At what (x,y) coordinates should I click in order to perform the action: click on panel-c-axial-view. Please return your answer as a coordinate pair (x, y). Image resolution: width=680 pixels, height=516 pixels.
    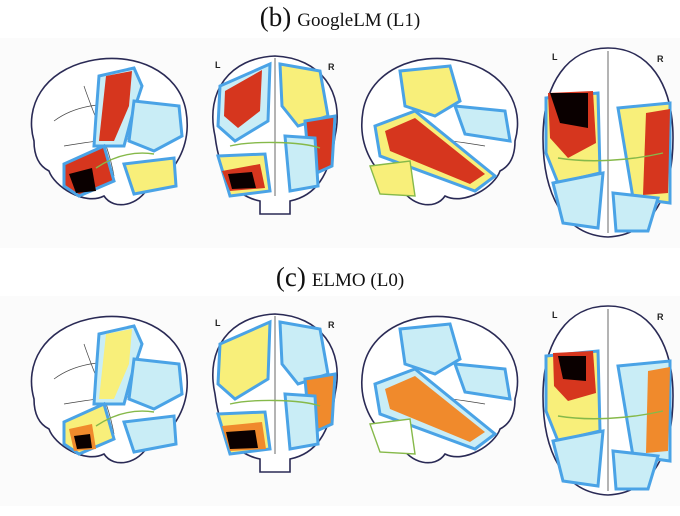
    Looking at the image, I should click on (608, 400).